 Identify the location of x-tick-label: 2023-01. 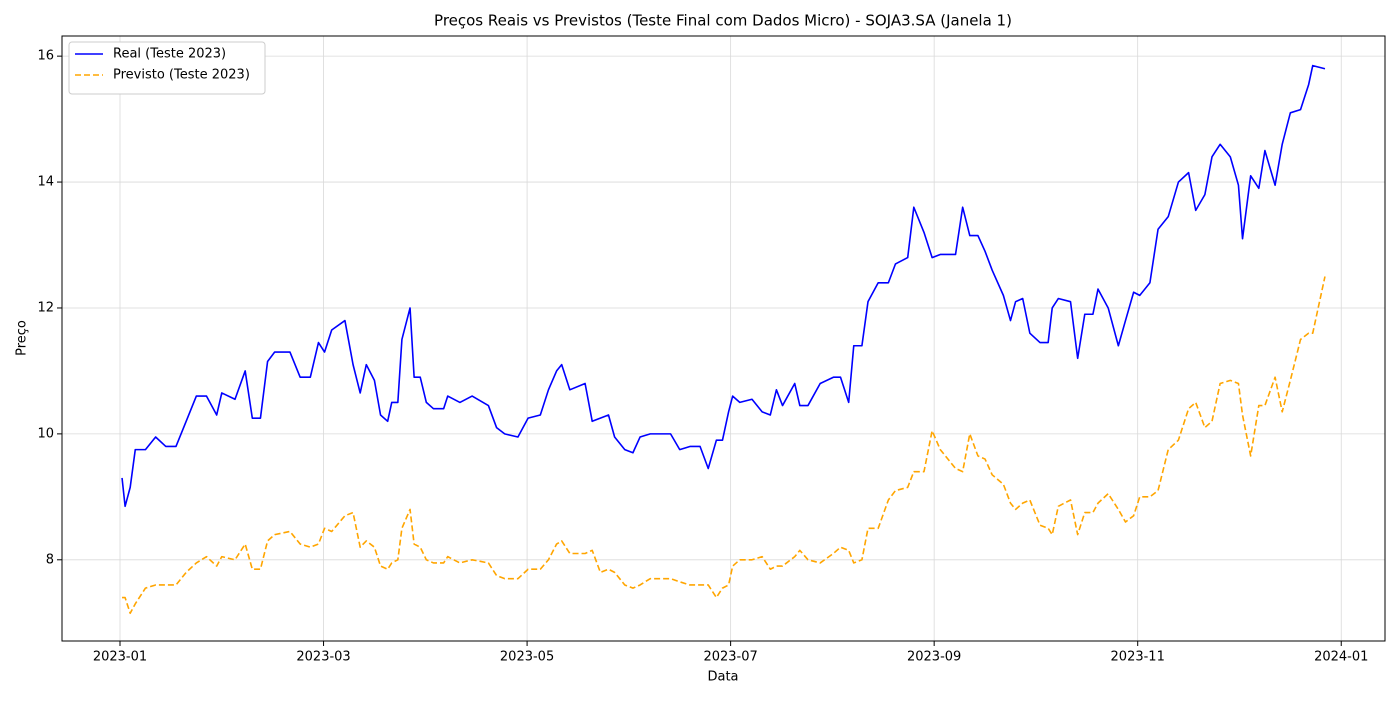
(120, 657).